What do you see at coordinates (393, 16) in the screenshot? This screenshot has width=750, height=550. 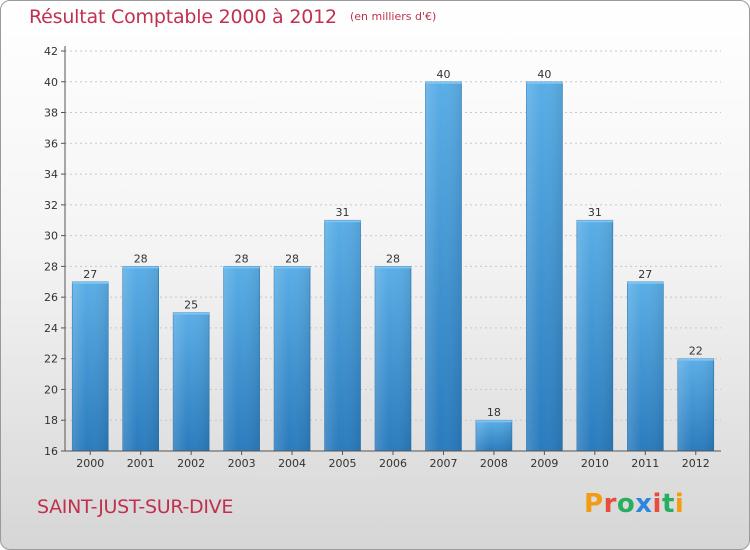 I see `unit-text: (en milliers d'€)` at bounding box center [393, 16].